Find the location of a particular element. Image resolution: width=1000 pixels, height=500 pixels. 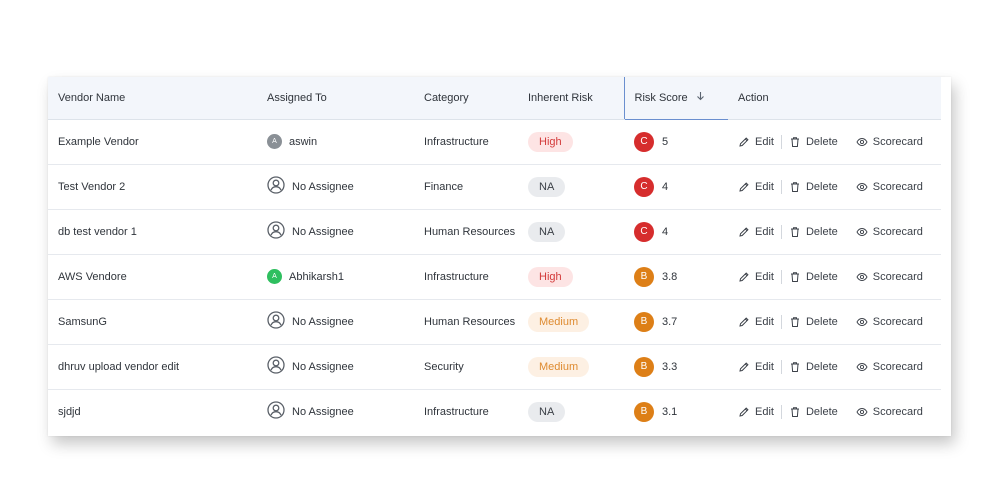

category-cell: Human Resources is located at coordinates (466, 321).